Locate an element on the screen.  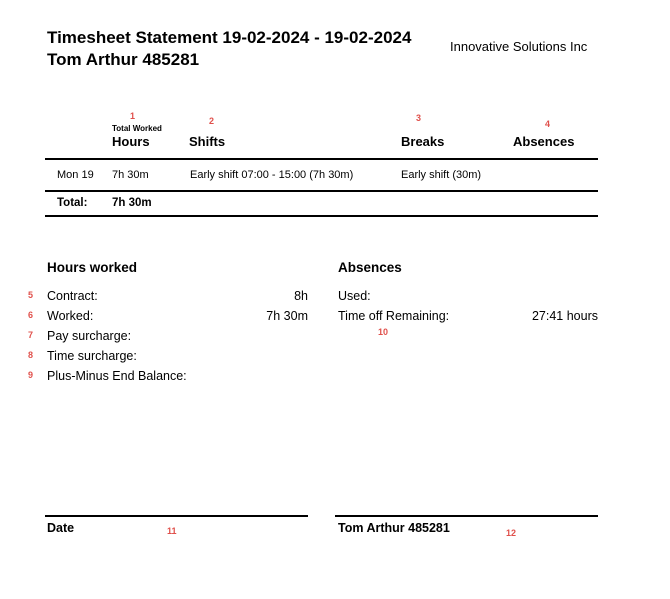
annotation-marker-2: 2 is located at coordinates (212, 121).